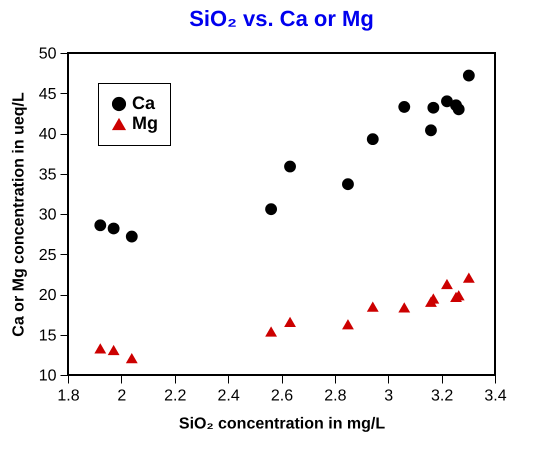 This screenshot has height=471, width=557. I want to click on x-axis-title: SiO₂ concentration in mg/L, so click(282, 424).